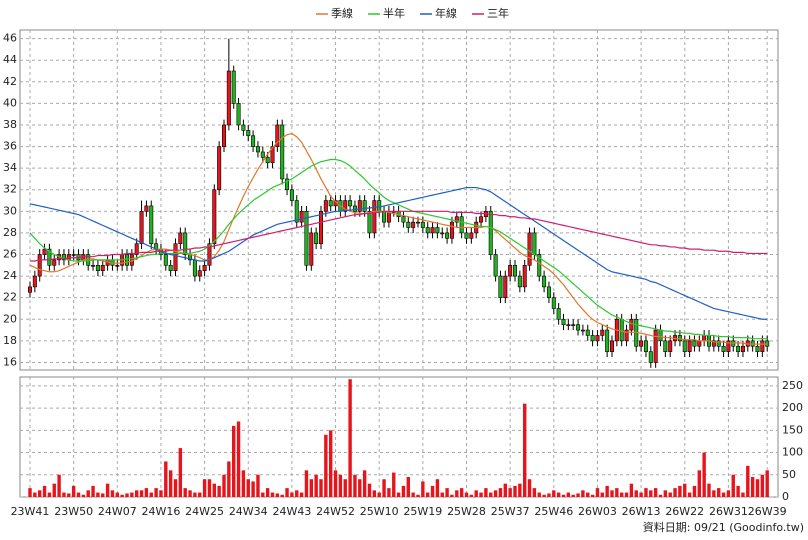 Image resolution: width=808 pixels, height=540 pixels. Describe the element at coordinates (792, 407) in the screenshot. I see `volume-tick-label: 200` at that location.